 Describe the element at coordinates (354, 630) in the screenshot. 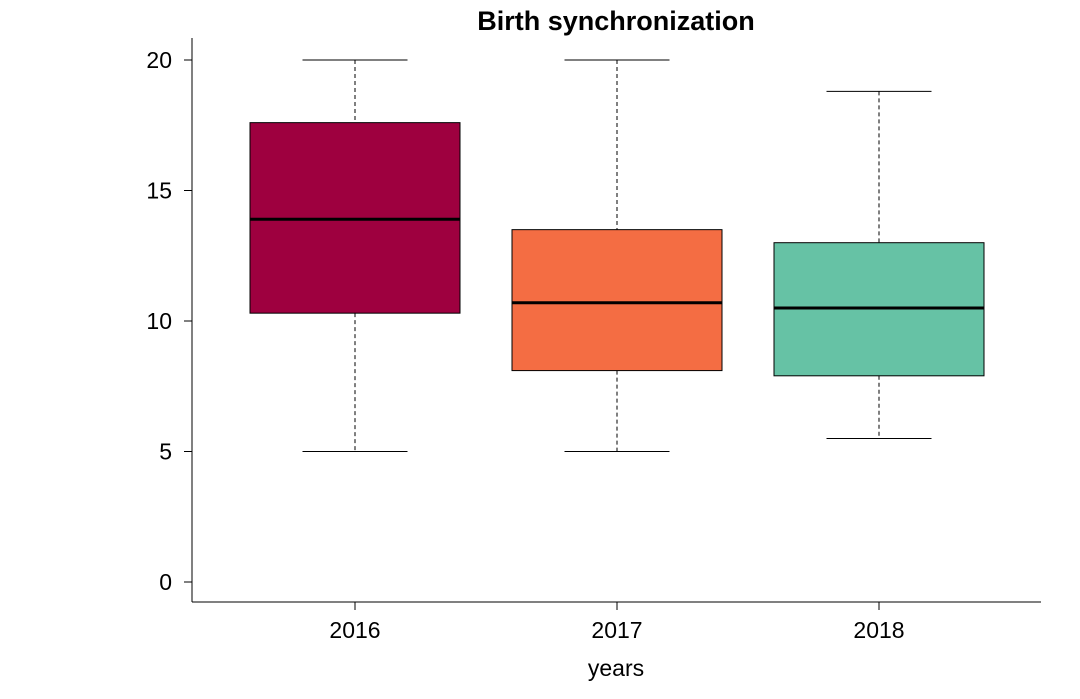

I see `x-tick-label: 2016` at that location.